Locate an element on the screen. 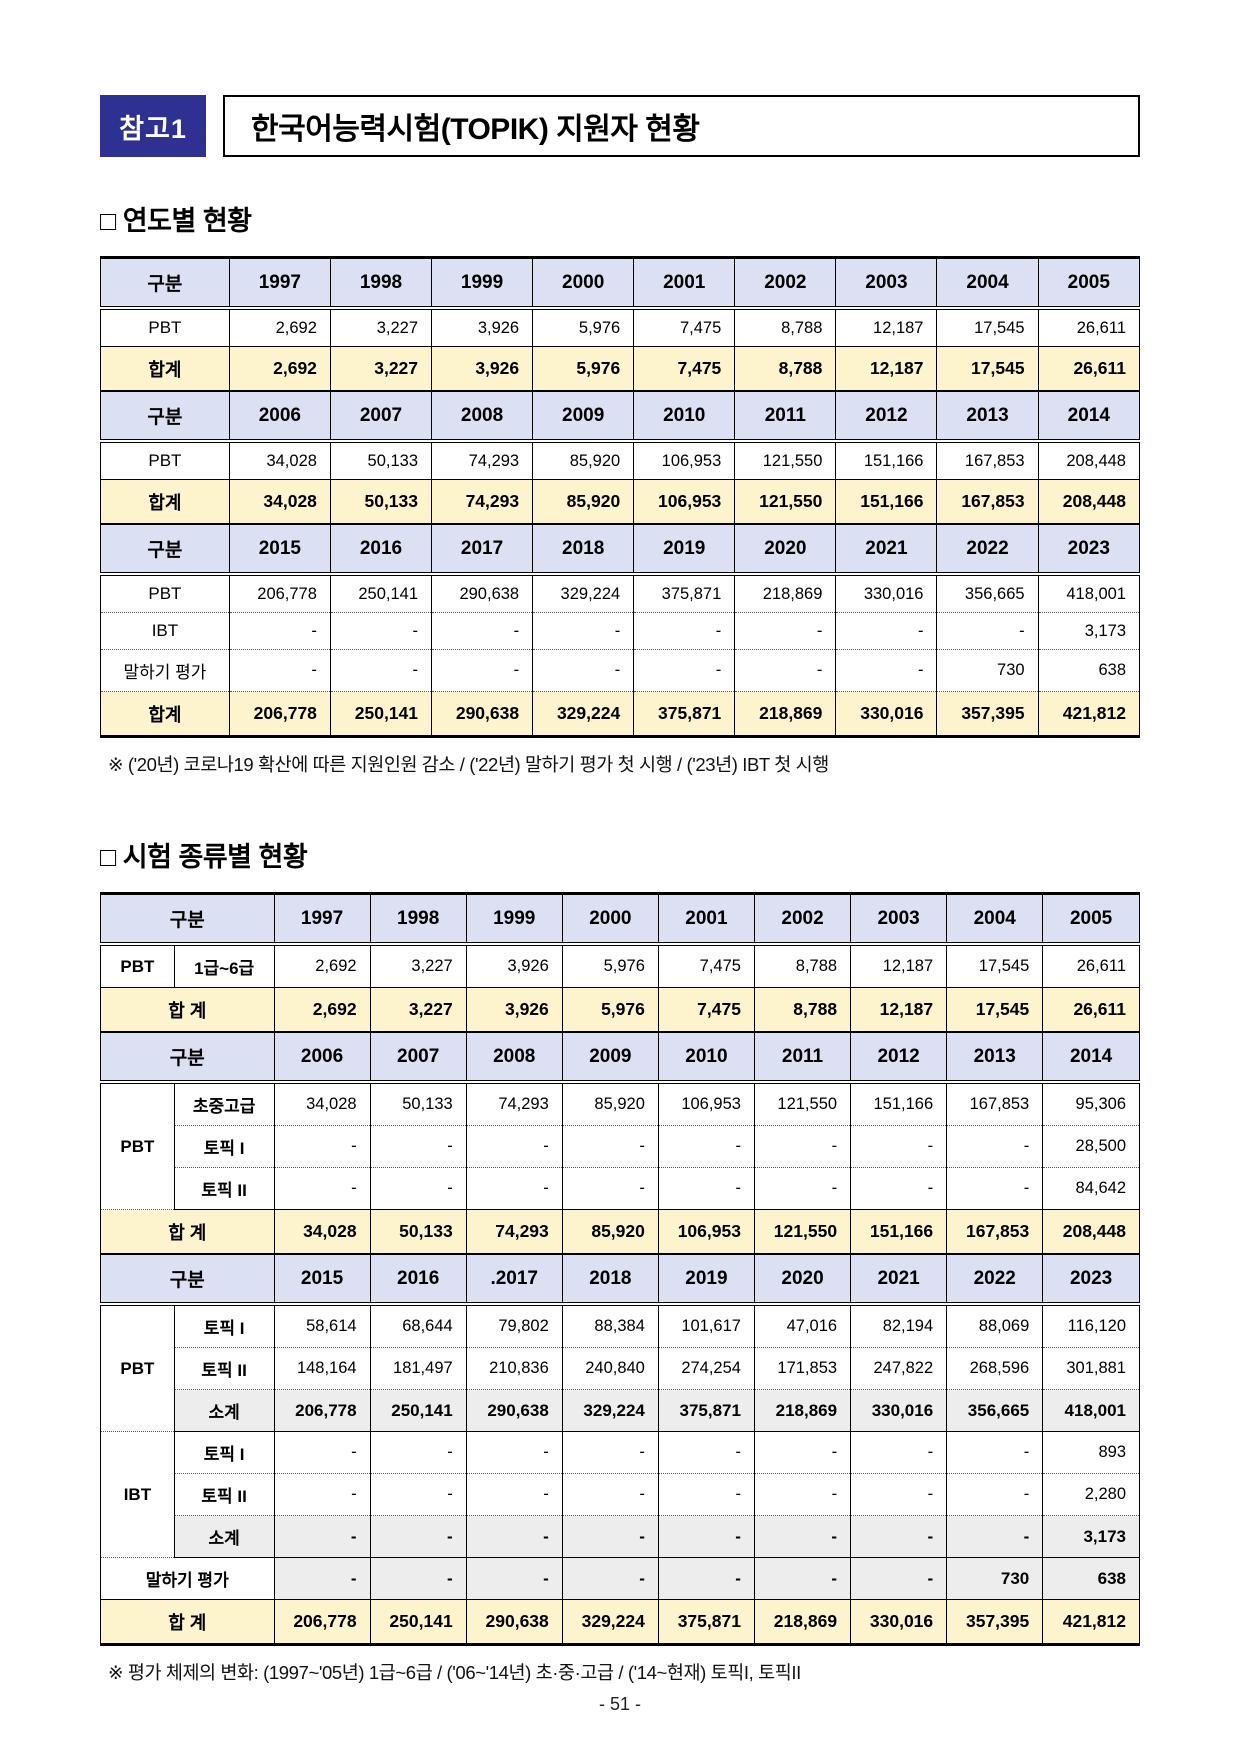  value-cell: 74,293 is located at coordinates (514, 1232).